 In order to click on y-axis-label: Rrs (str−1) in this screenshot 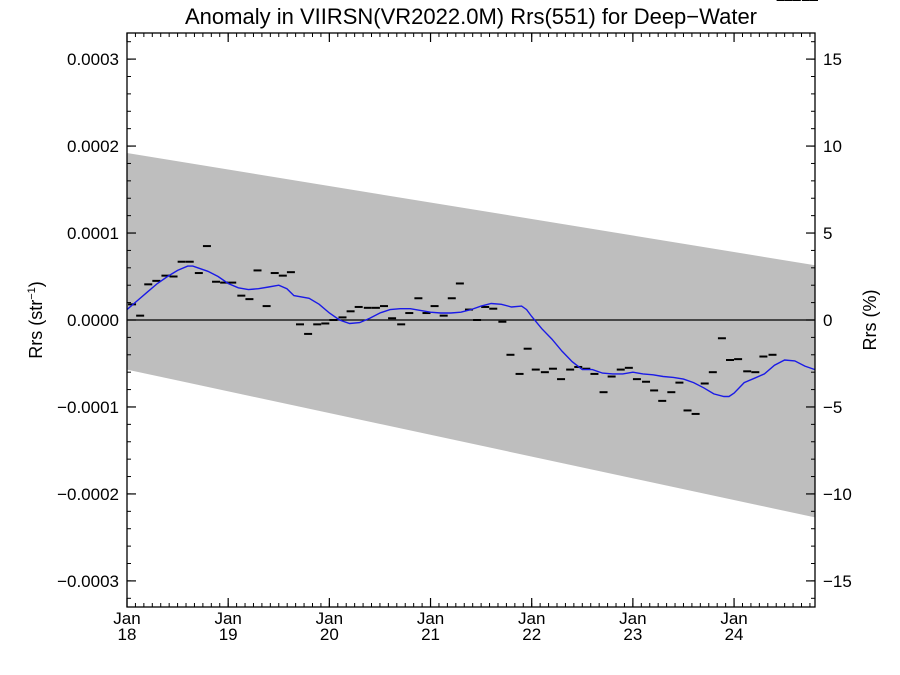, I will do `click(36, 320)`.